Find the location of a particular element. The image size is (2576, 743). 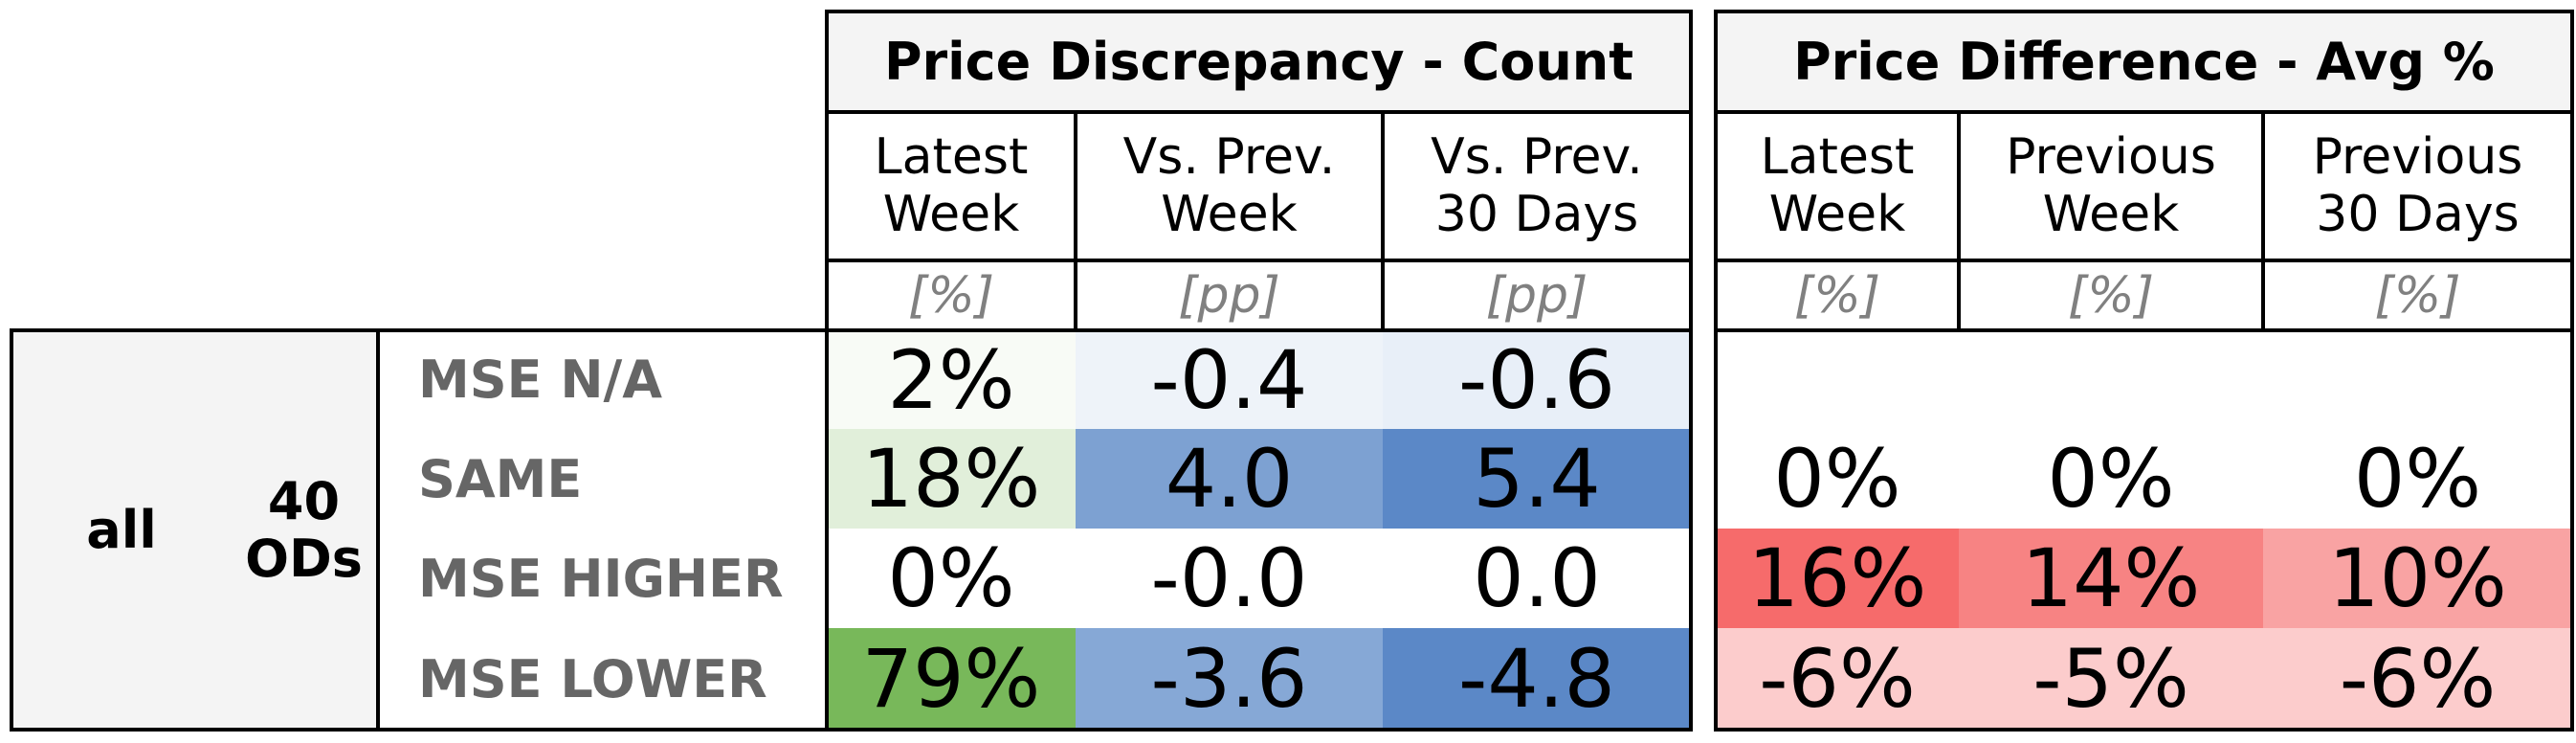

avg-cell: 16% is located at coordinates (1837, 578).